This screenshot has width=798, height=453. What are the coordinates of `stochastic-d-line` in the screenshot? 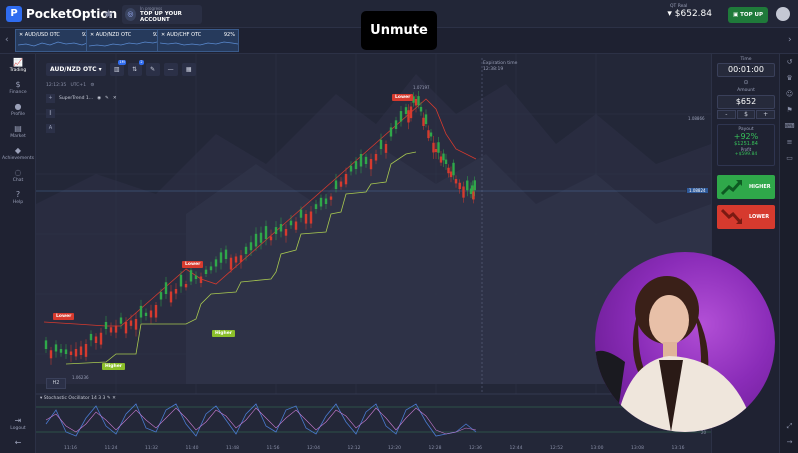 It's located at (261, 421).